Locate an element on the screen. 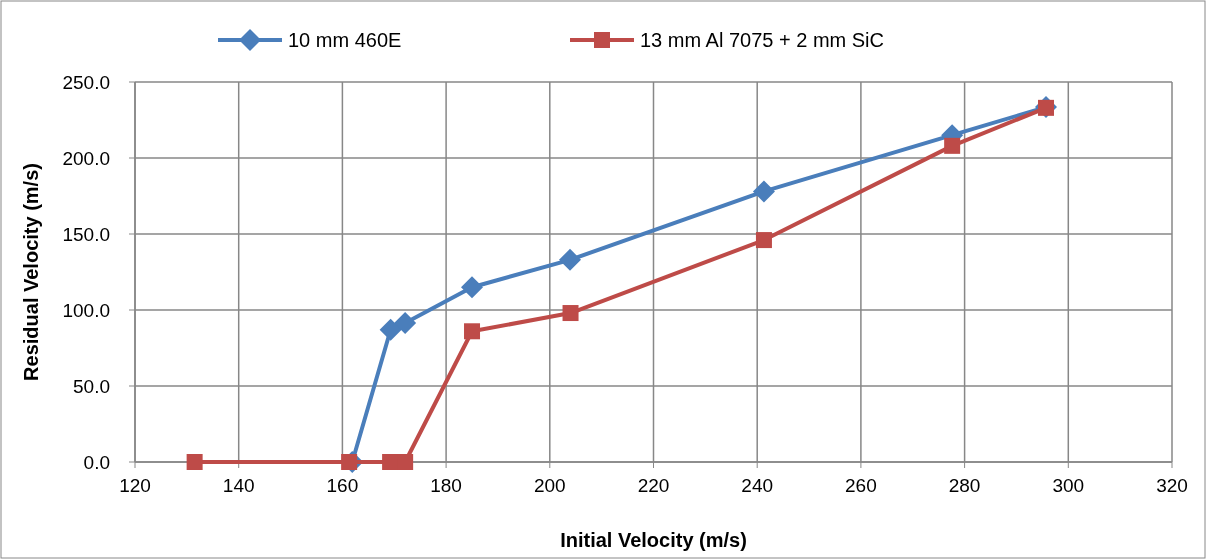 The height and width of the screenshot is (559, 1206). x-tick-label: 320 is located at coordinates (1172, 485).